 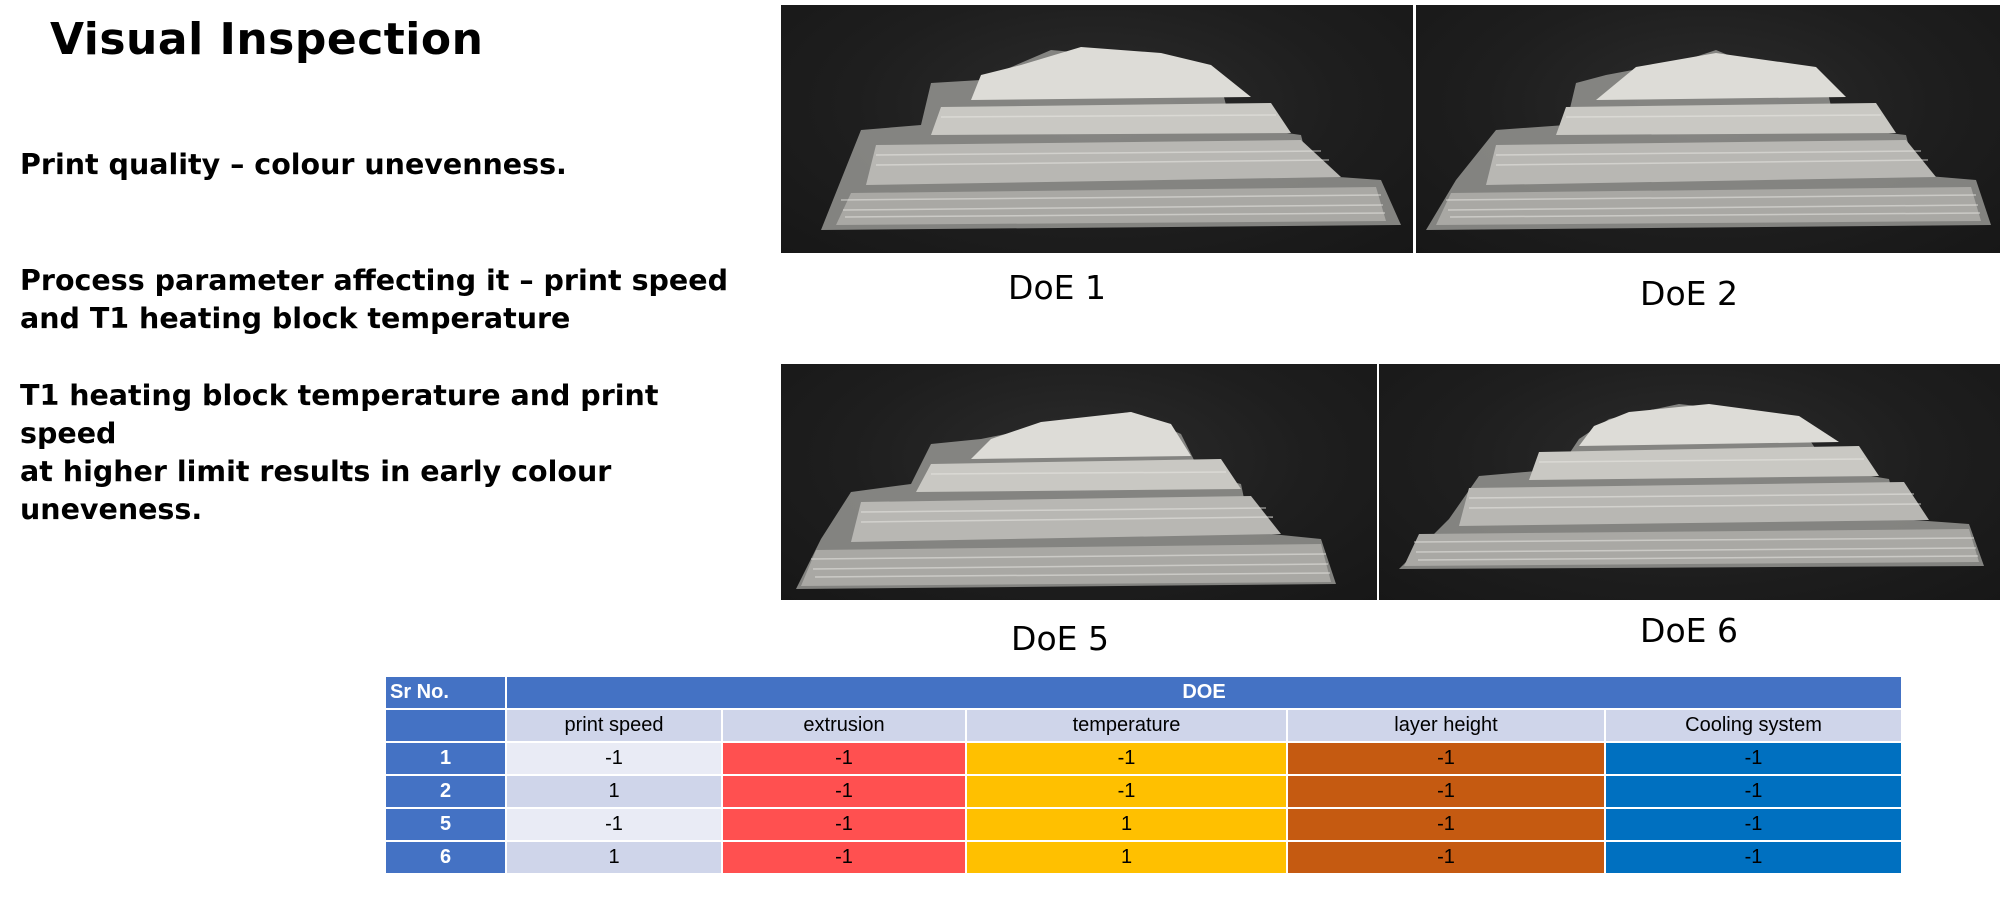 I want to click on row-sr-no: 6, so click(x=445, y=857).